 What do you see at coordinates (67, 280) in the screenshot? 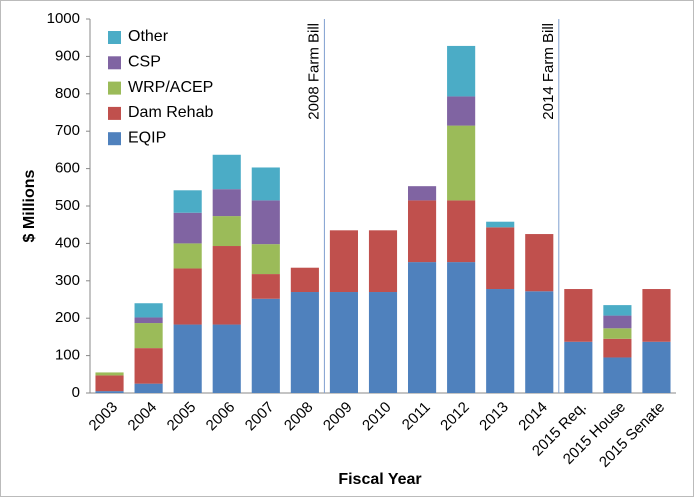
I see `y-tick-label: 300` at bounding box center [67, 280].